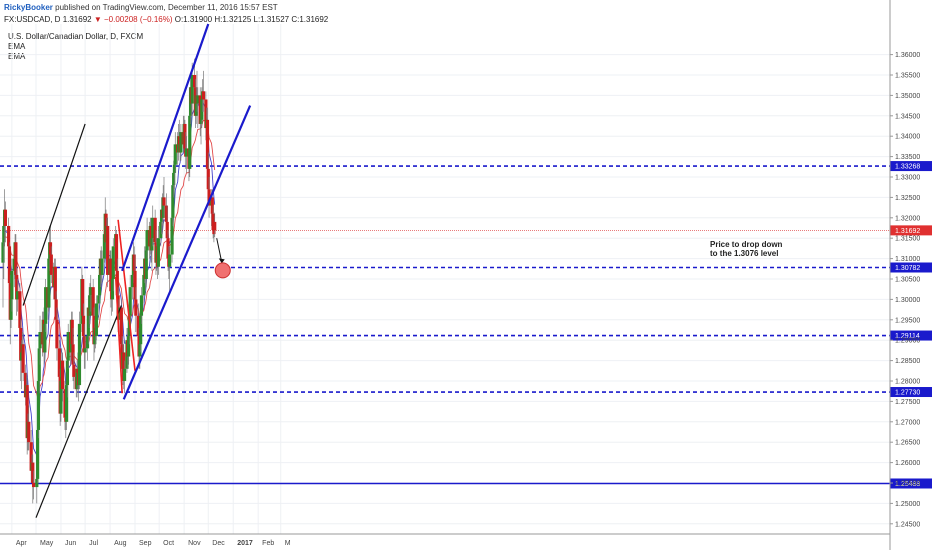 The width and height of the screenshot is (932, 550). I want to click on annotation-line-2: to the 1.3076 level, so click(744, 253).